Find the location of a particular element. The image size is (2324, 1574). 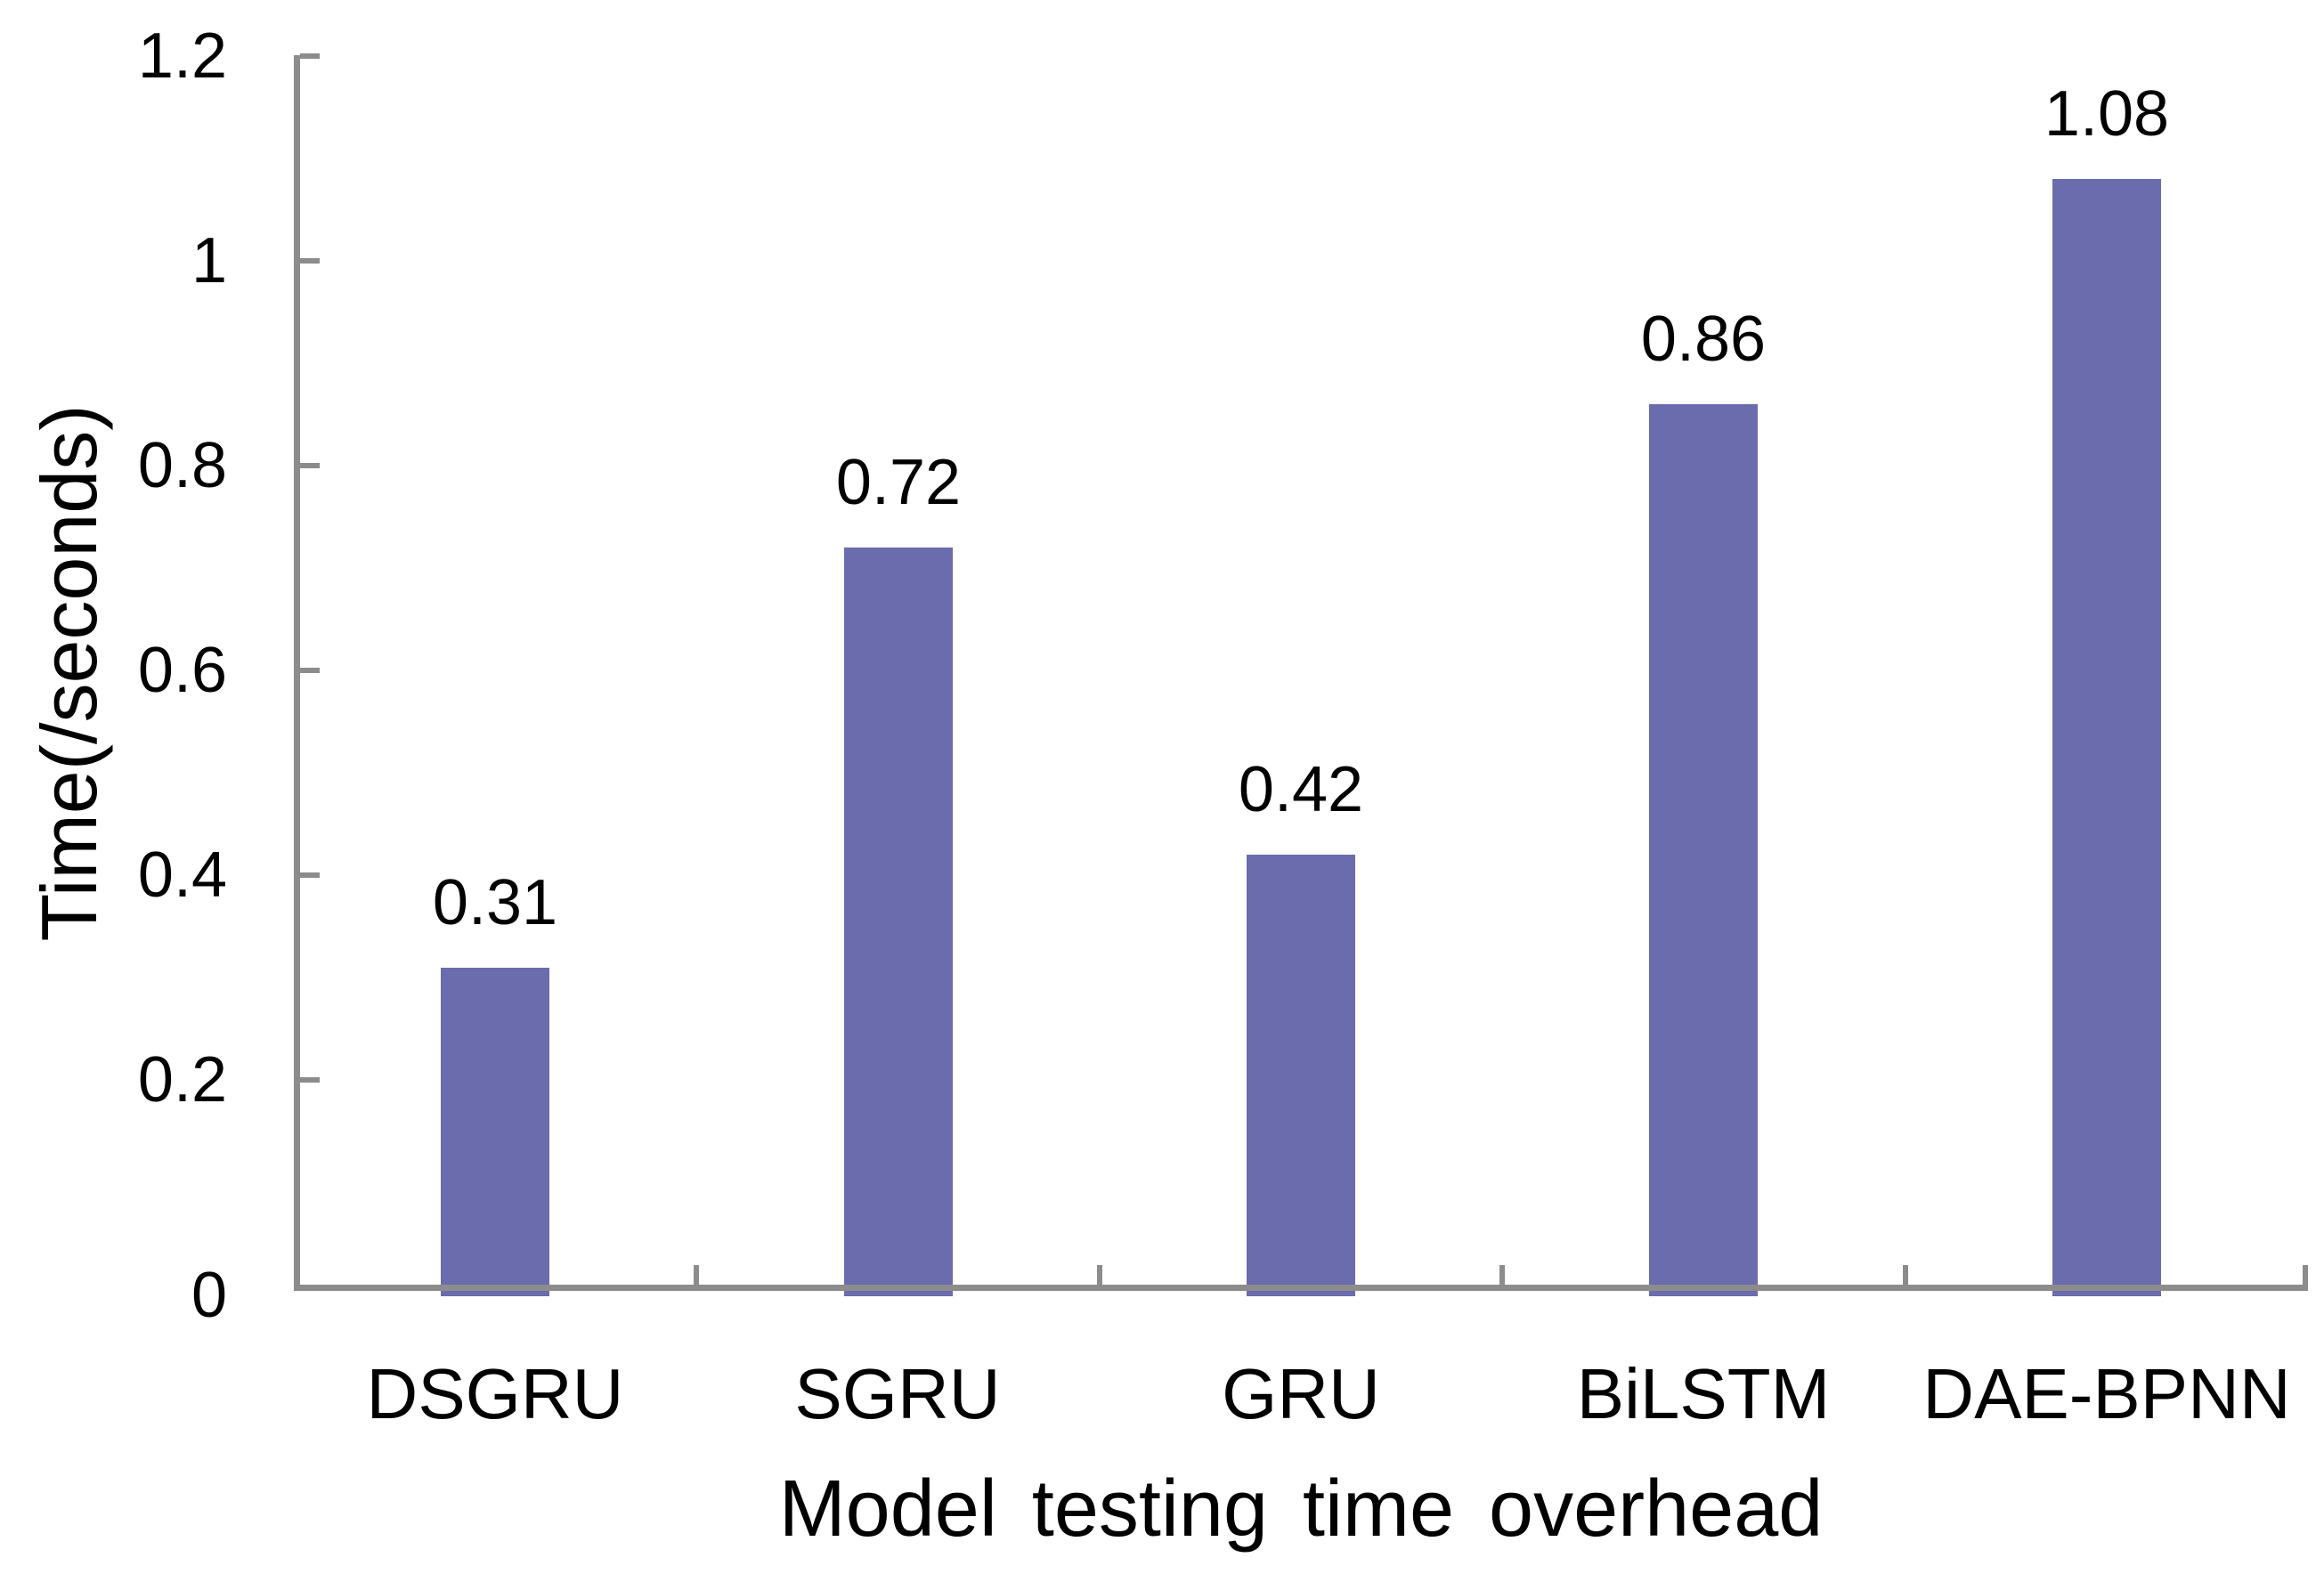

category-label: BiLSTM is located at coordinates (1704, 1393).